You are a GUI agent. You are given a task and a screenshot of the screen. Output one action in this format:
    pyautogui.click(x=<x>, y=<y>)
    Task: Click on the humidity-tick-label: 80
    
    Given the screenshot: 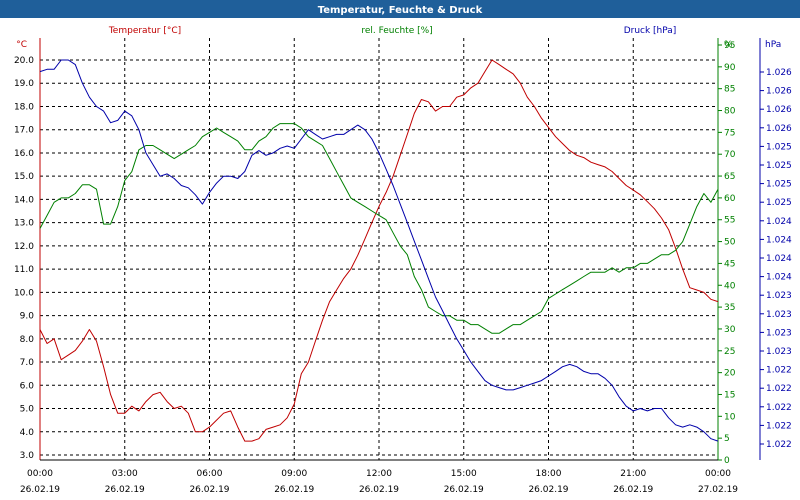 What is the action you would take?
    pyautogui.click(x=730, y=112)
    